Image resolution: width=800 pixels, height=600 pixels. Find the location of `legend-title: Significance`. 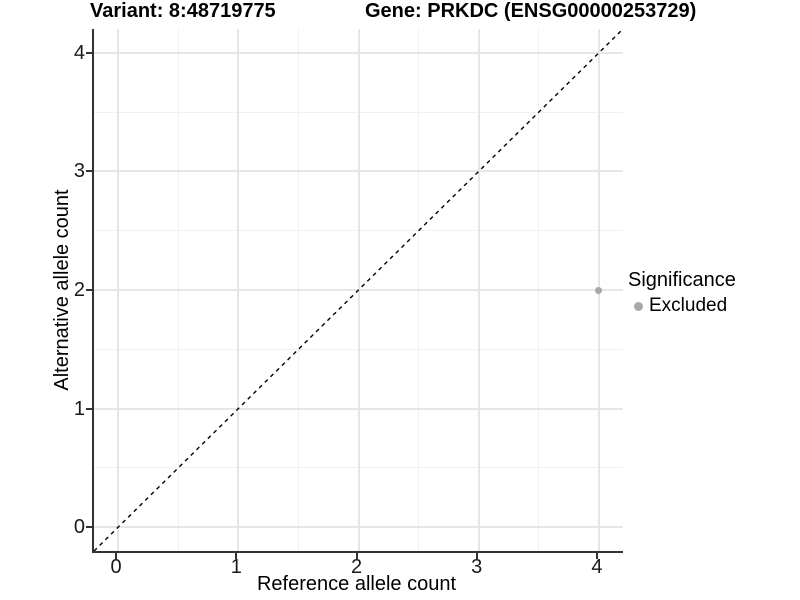

legend-title: Significance is located at coordinates (682, 280).